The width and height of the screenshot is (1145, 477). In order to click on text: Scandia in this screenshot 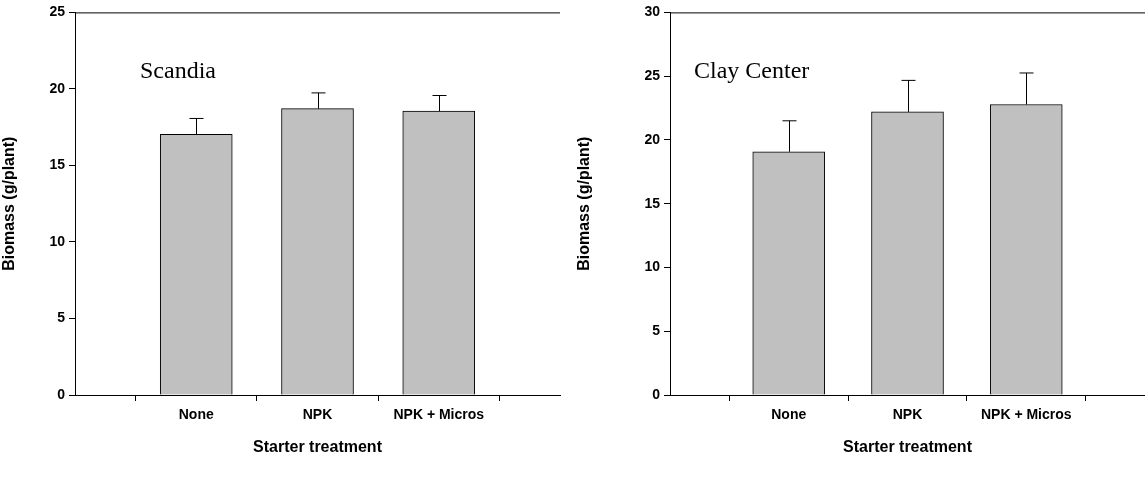, I will do `click(178, 70)`.